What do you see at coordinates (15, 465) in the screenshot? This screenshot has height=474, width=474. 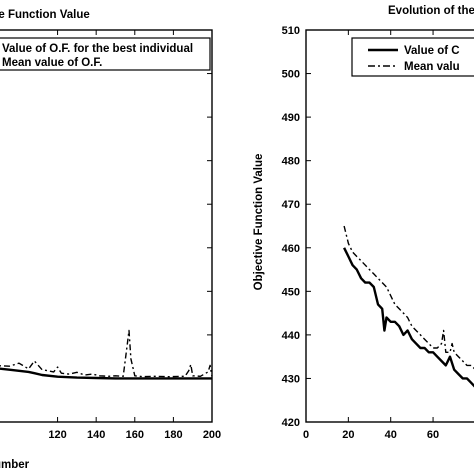 I see `left-x-axis-label: umber` at bounding box center [15, 465].